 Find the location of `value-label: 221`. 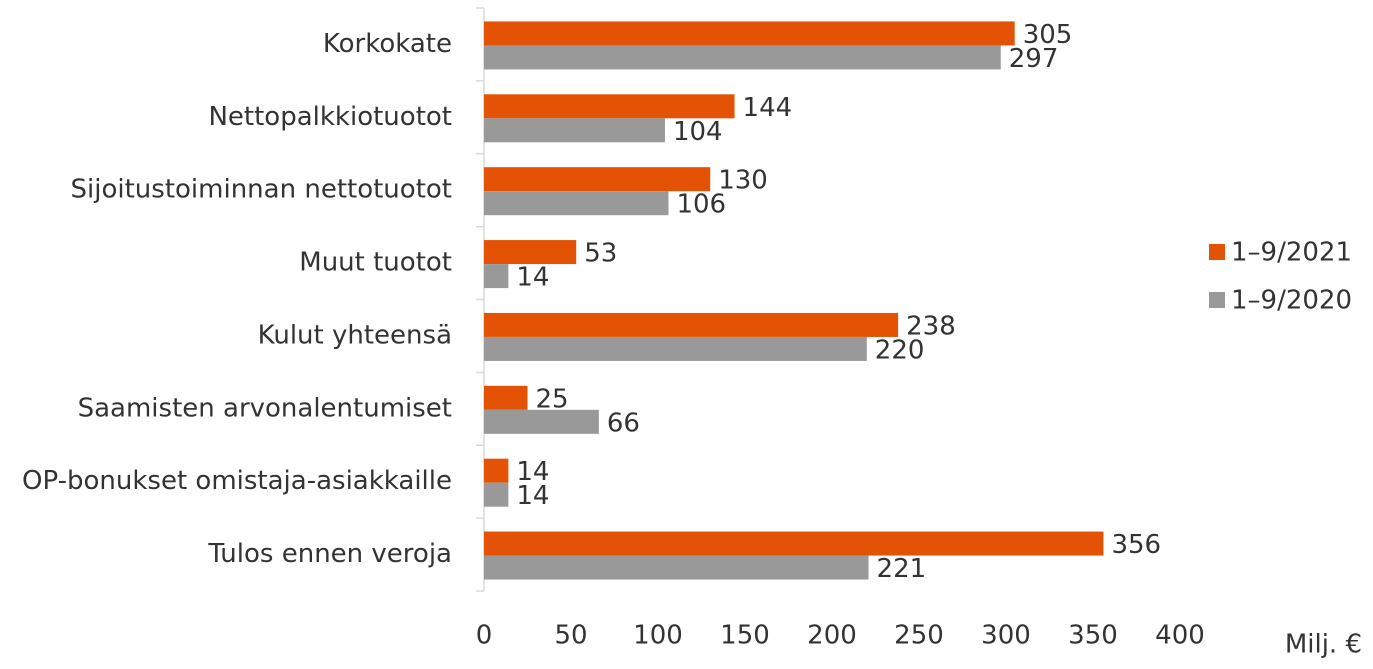

value-label: 221 is located at coordinates (902, 569).